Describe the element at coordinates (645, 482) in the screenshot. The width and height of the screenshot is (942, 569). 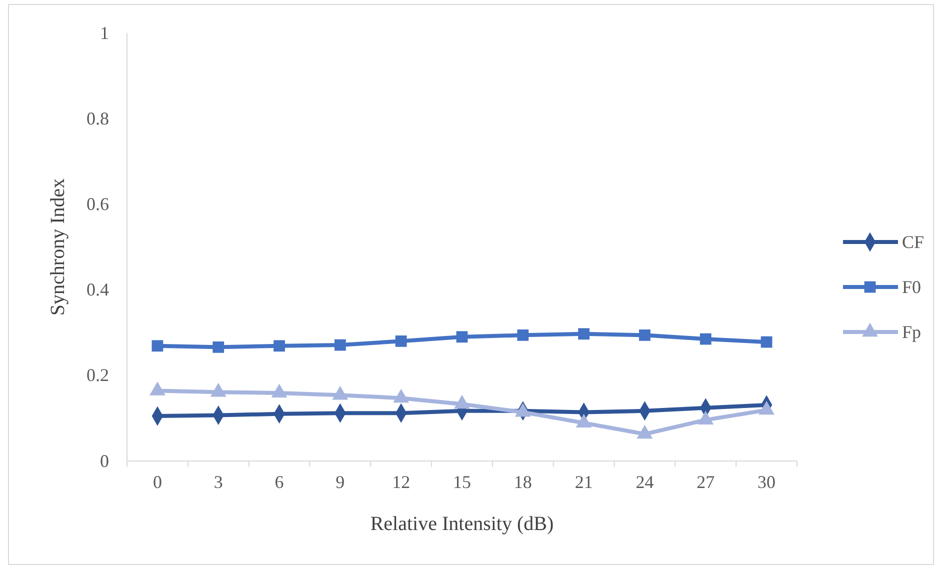
I see `x-tick-label: 24` at that location.